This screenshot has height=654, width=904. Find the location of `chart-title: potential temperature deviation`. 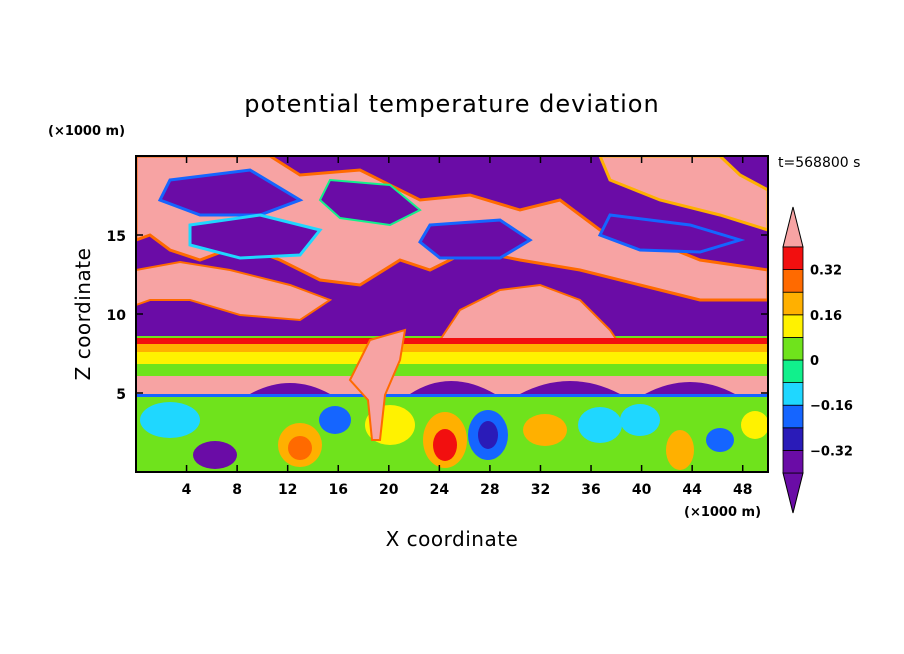

chart-title: potential temperature deviation is located at coordinates (451, 104).